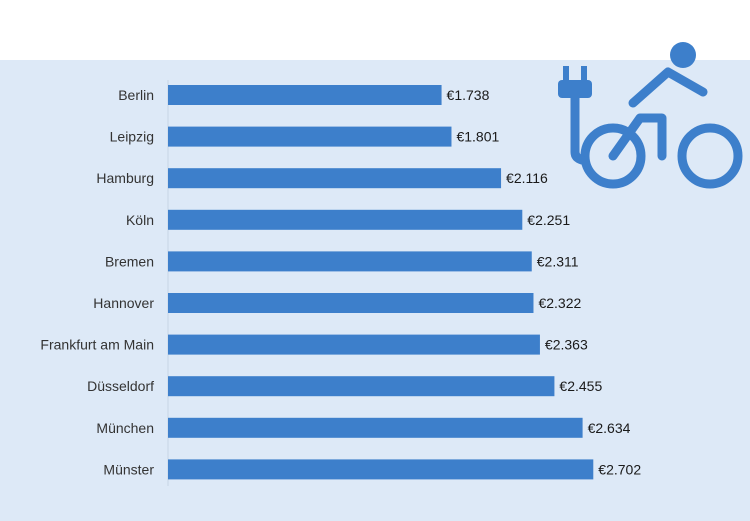 The image size is (750, 521). I want to click on category-label: Leipzig, so click(132, 137).